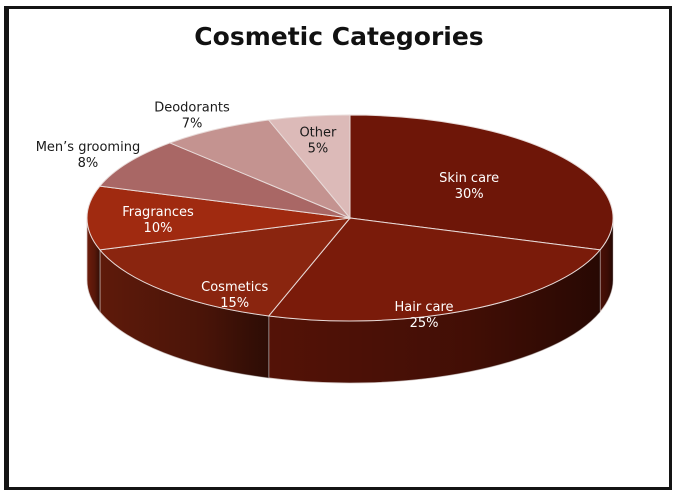  Describe the element at coordinates (469, 194) in the screenshot. I see `slice-percent-skin-care: 30%` at that location.